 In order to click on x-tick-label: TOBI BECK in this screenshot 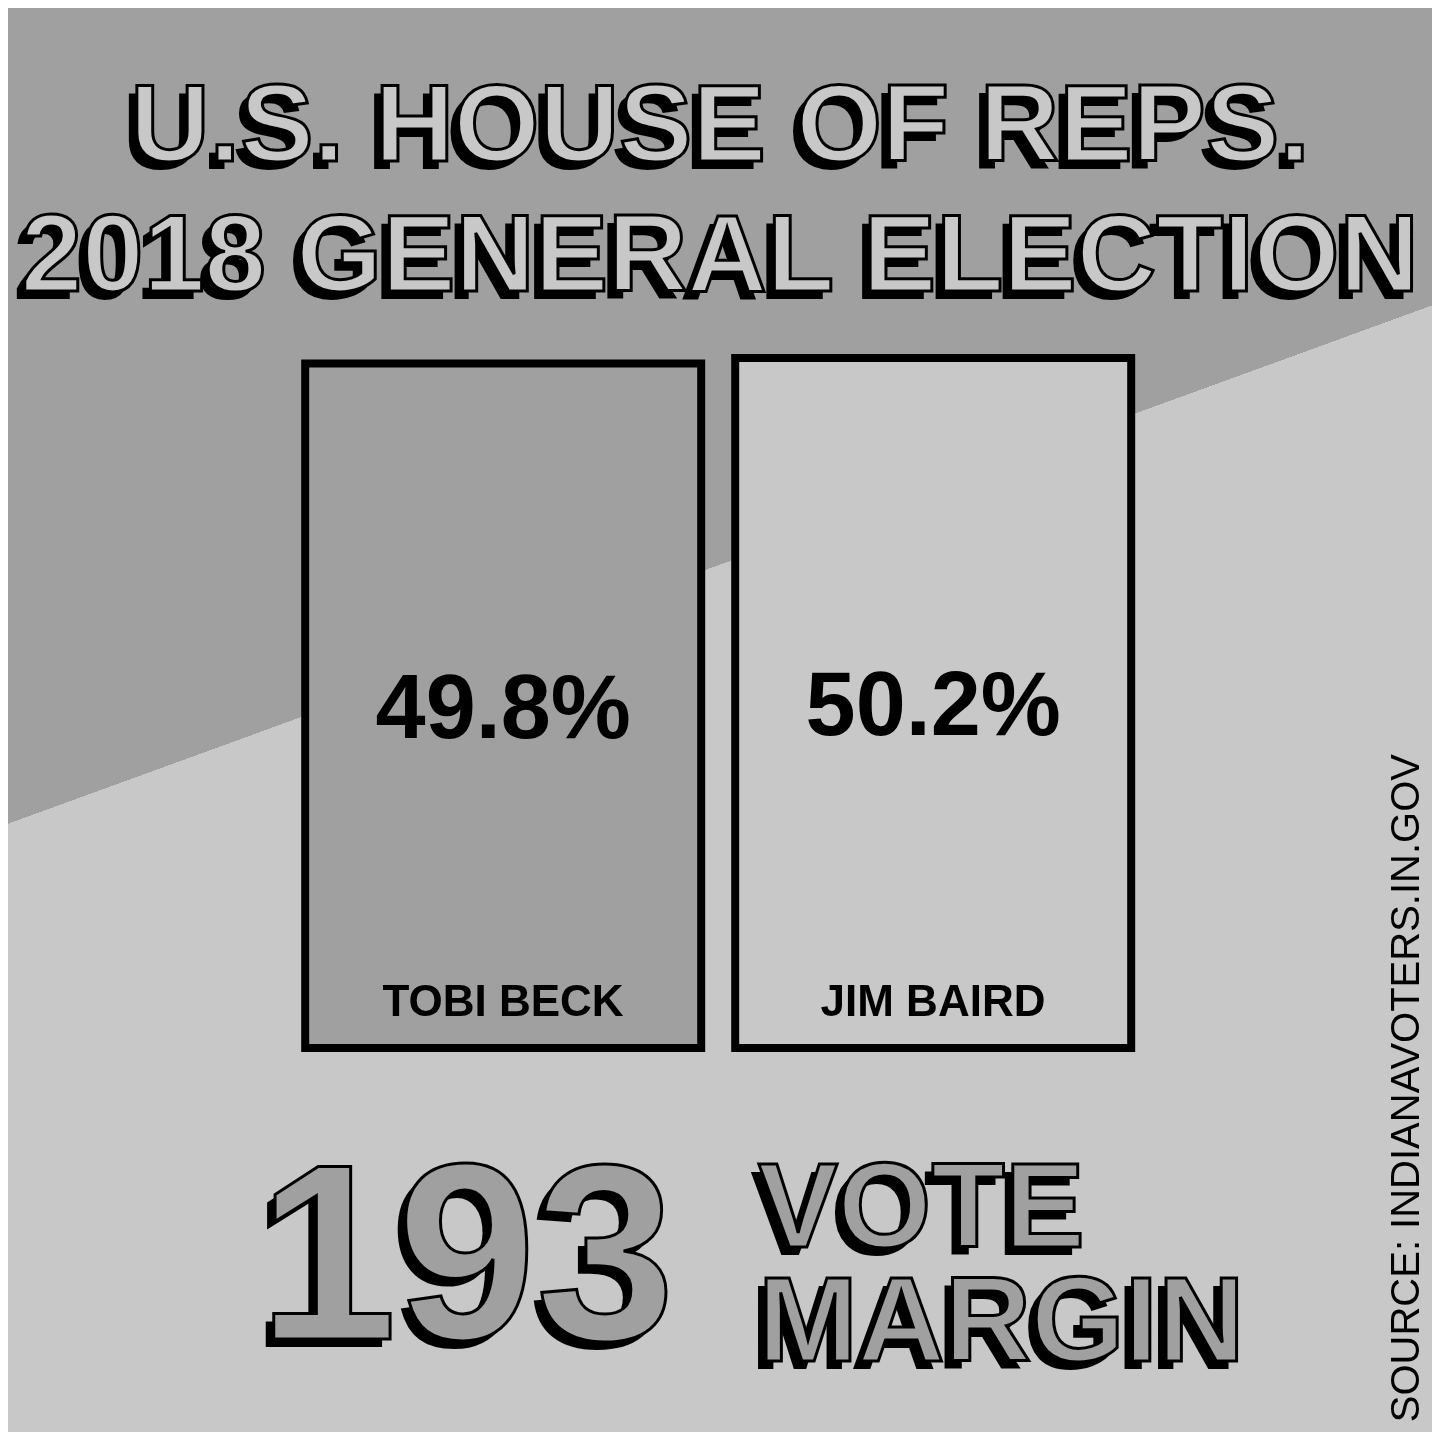, I will do `click(503, 1000)`.